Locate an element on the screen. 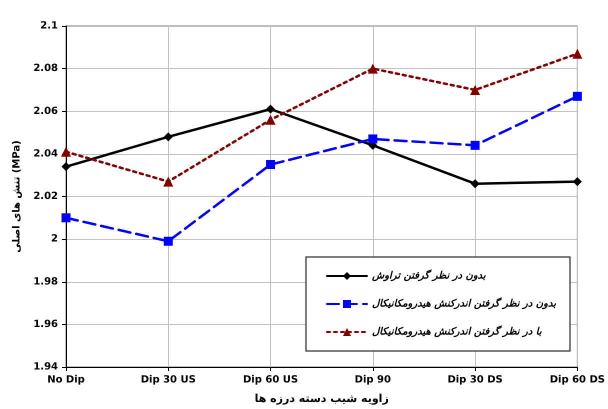 This screenshot has height=409, width=608. y-tick-label: 2.06 is located at coordinates (45, 111).